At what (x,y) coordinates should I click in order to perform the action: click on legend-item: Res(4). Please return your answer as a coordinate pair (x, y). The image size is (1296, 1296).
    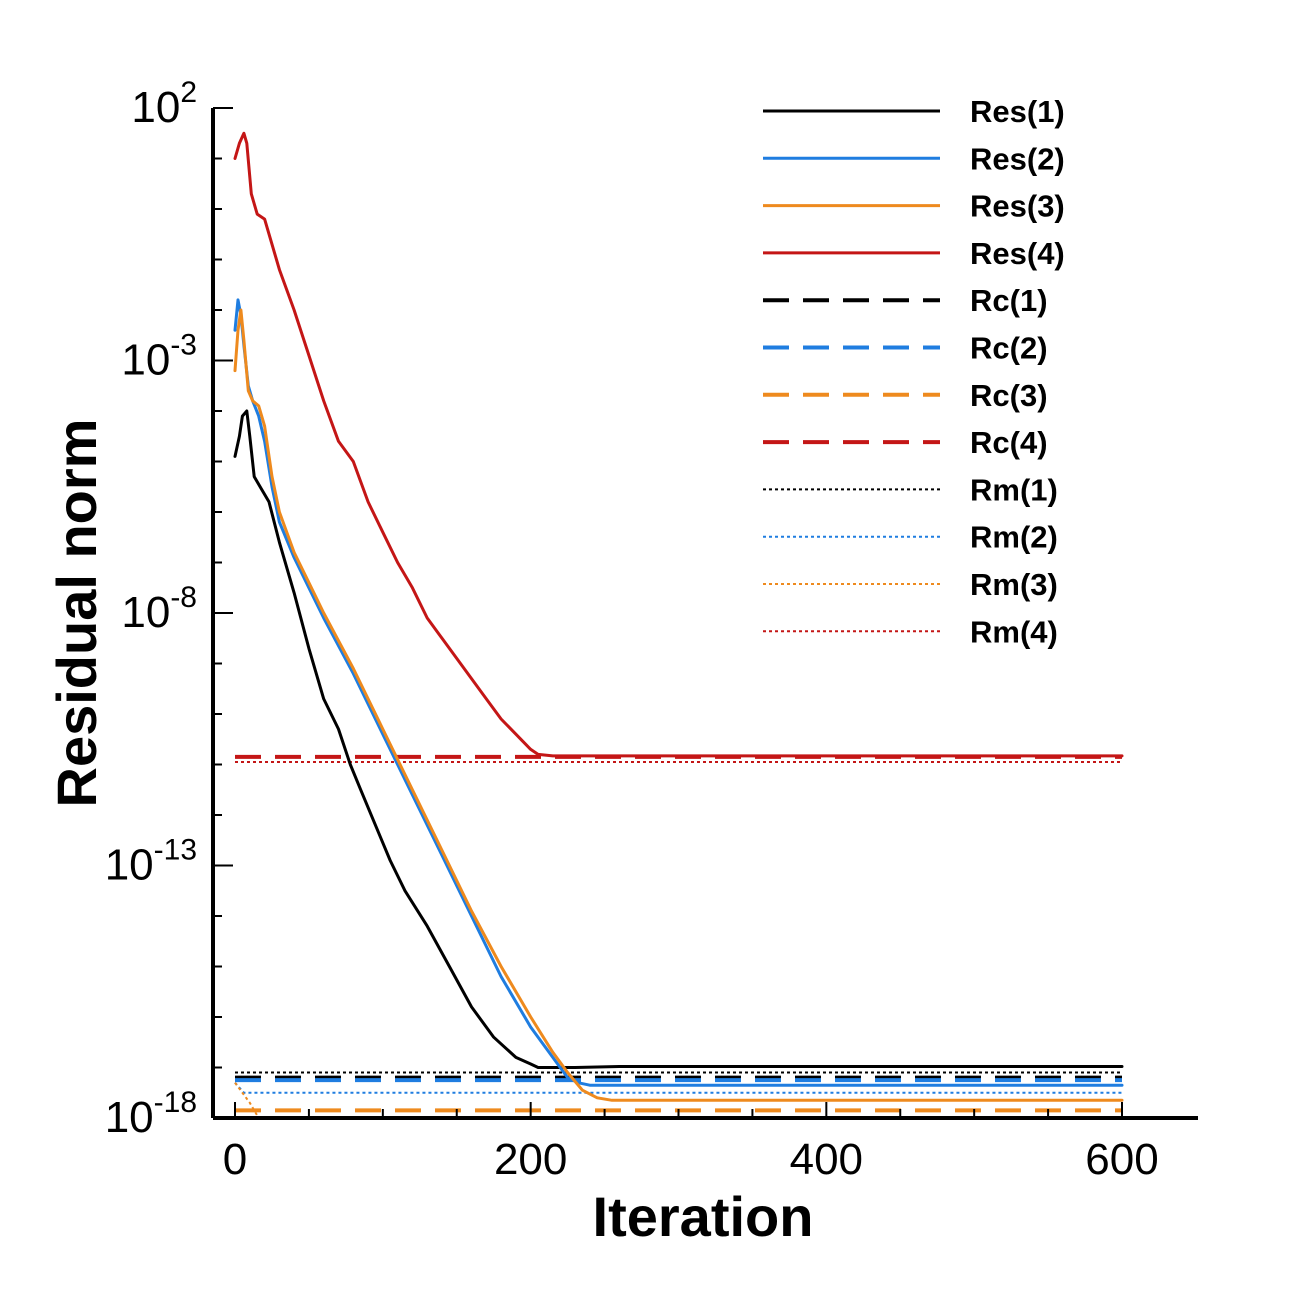
    Looking at the image, I should click on (914, 253).